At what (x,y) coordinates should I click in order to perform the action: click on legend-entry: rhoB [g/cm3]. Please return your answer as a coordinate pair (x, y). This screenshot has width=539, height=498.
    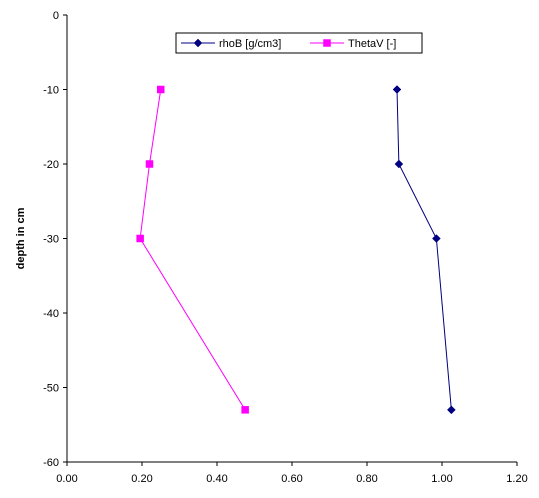
    Looking at the image, I should click on (231, 44).